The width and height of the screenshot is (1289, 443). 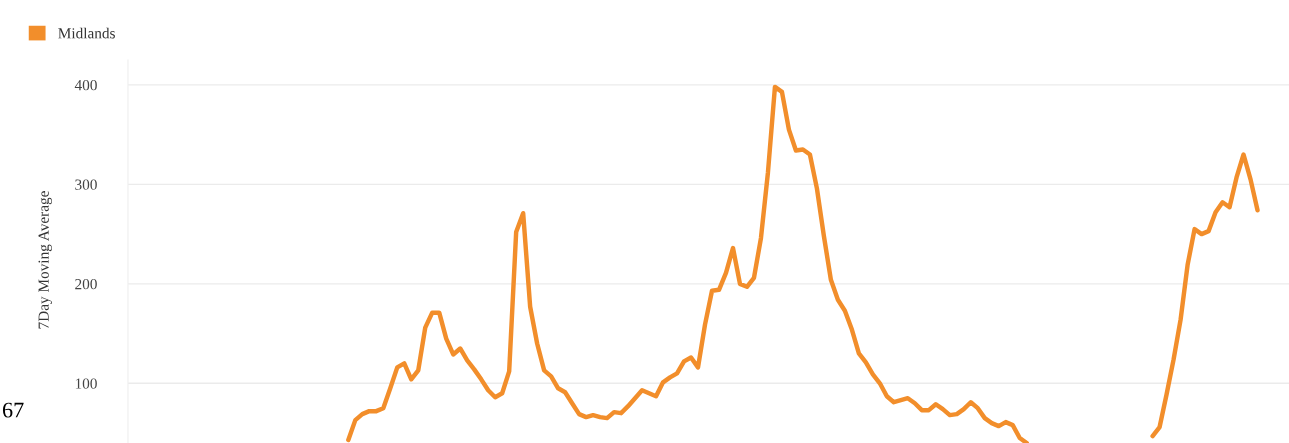 What do you see at coordinates (86, 184) in the screenshot?
I see `y-tick-label: 300` at bounding box center [86, 184].